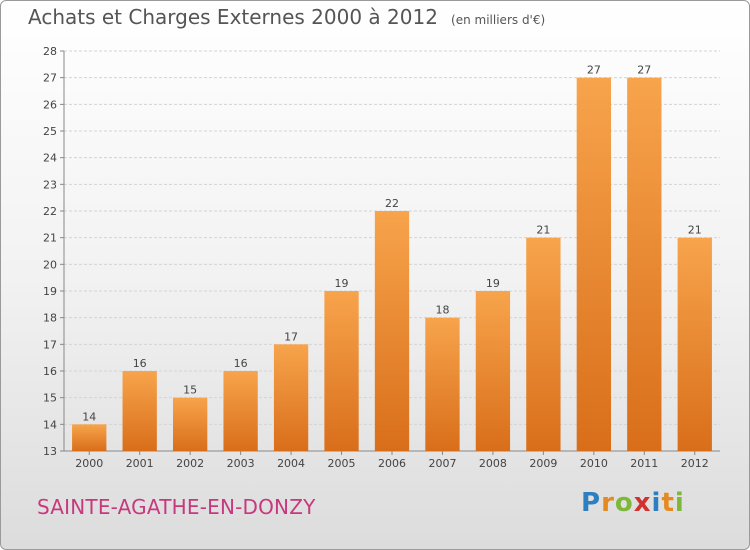  Describe the element at coordinates (591, 503) in the screenshot. I see `logo-letter: P` at that location.